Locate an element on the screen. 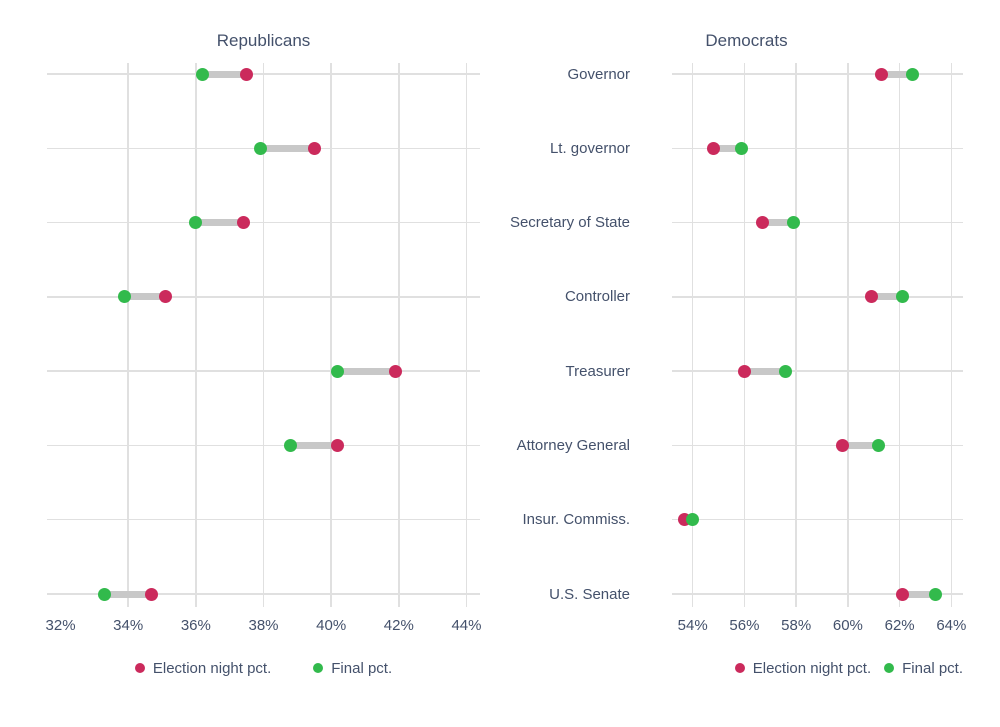 This screenshot has width=1000, height=727. category-label: Lt. governor is located at coordinates (589, 148).